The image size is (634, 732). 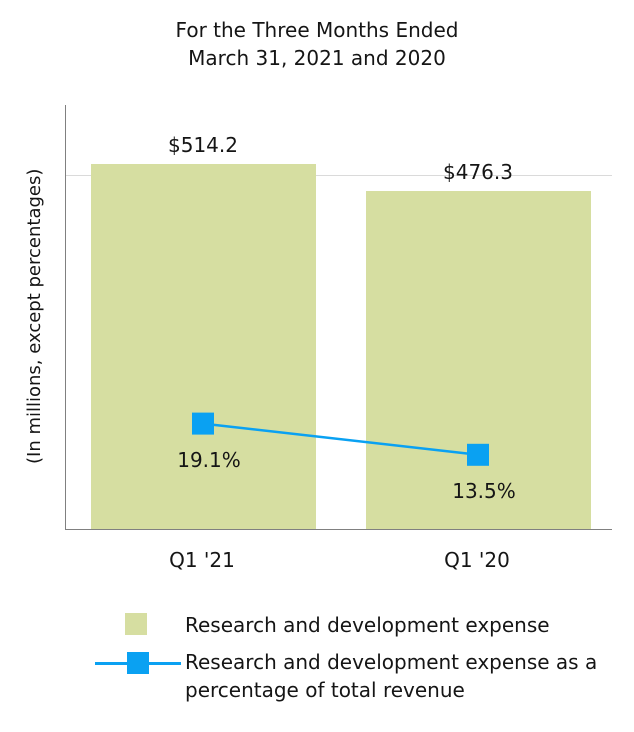 I want to click on x-tick-label: Q1 '21, so click(x=202, y=560).